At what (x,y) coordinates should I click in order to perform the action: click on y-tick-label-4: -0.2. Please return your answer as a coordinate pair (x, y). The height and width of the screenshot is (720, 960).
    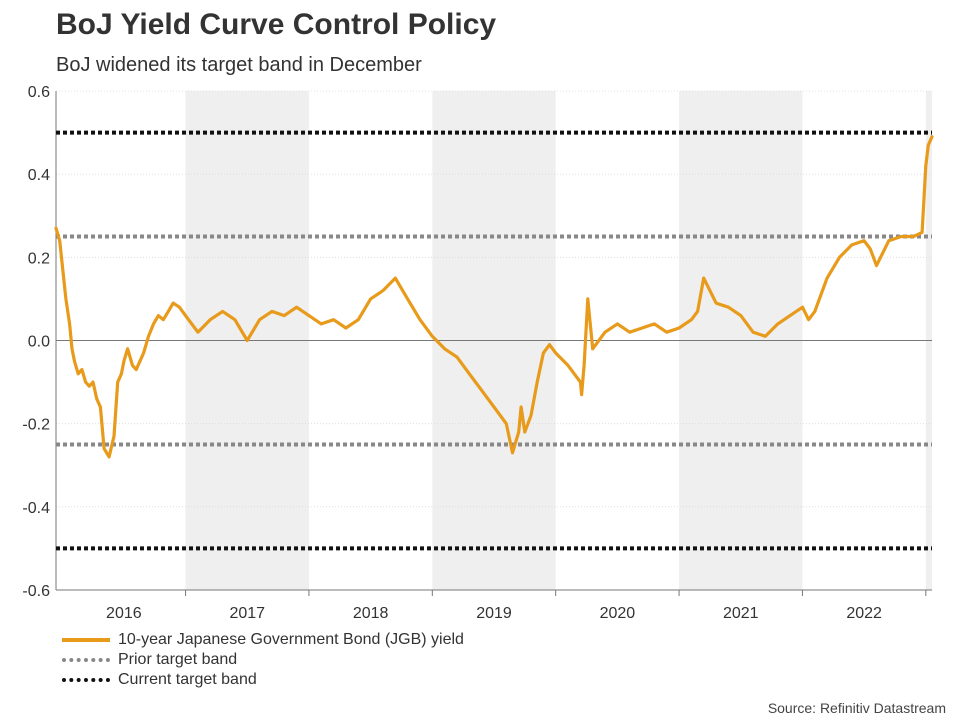
    Looking at the image, I should click on (36, 425).